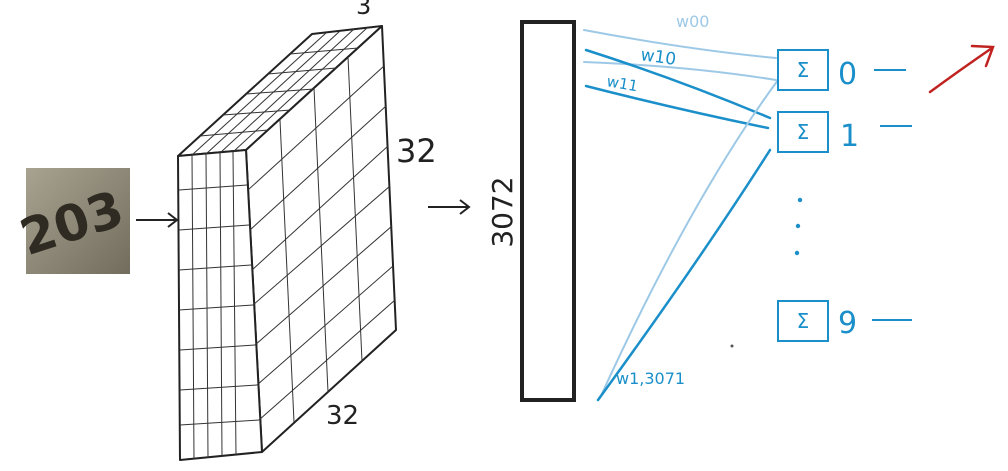  I want to click on vector-size-label: 3072, so click(502, 211).